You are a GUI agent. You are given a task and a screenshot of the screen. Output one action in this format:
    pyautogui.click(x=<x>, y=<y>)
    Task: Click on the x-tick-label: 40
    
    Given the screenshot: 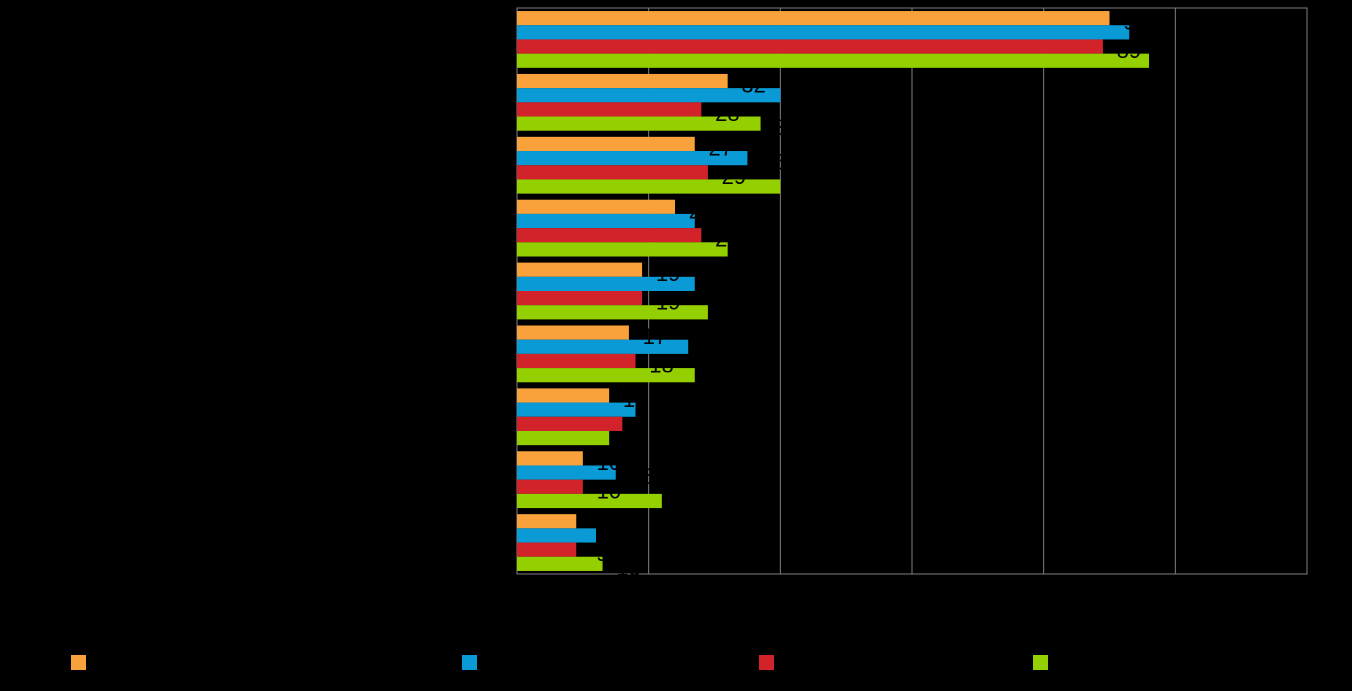 What is the action you would take?
    pyautogui.click(x=781, y=589)
    